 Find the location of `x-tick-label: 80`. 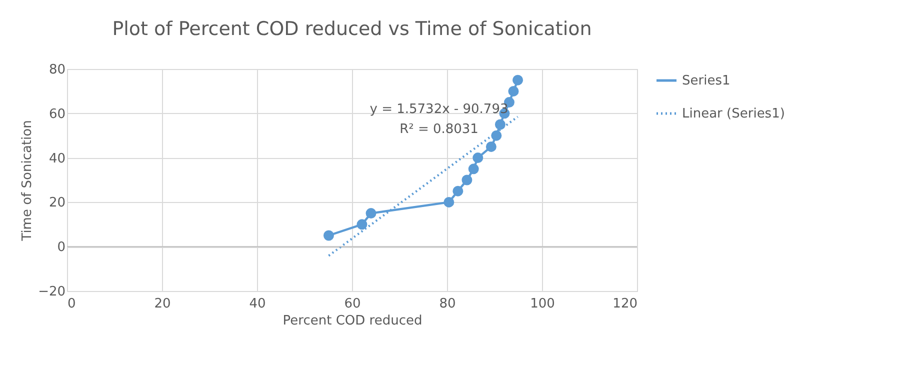

x-tick-label: 80 is located at coordinates (447, 304).